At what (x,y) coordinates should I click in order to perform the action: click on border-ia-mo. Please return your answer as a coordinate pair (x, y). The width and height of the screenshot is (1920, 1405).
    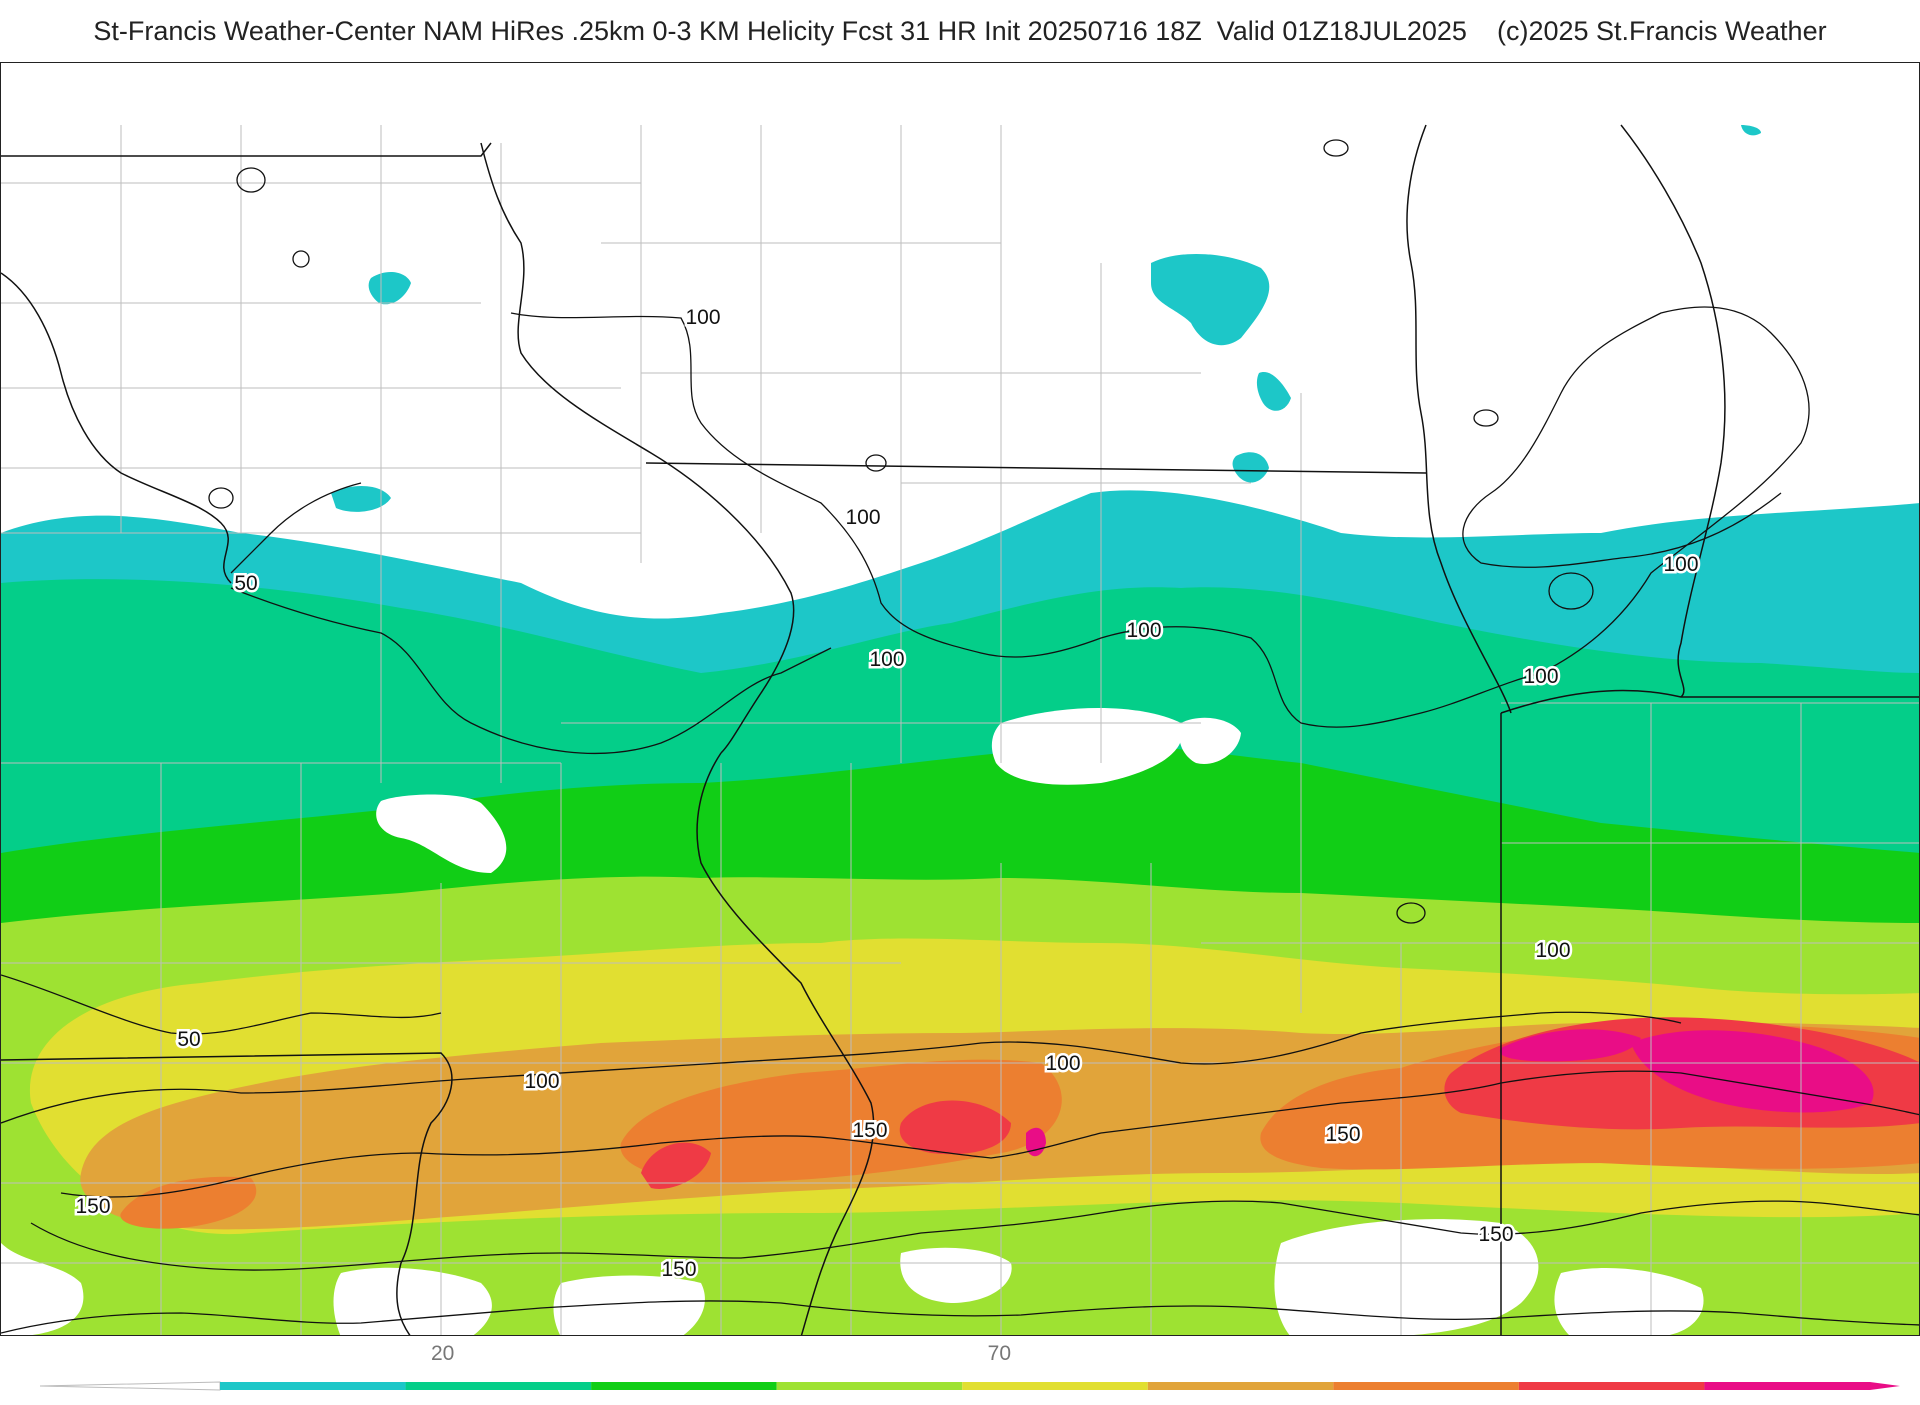
    Looking at the image, I should click on (227, 1193).